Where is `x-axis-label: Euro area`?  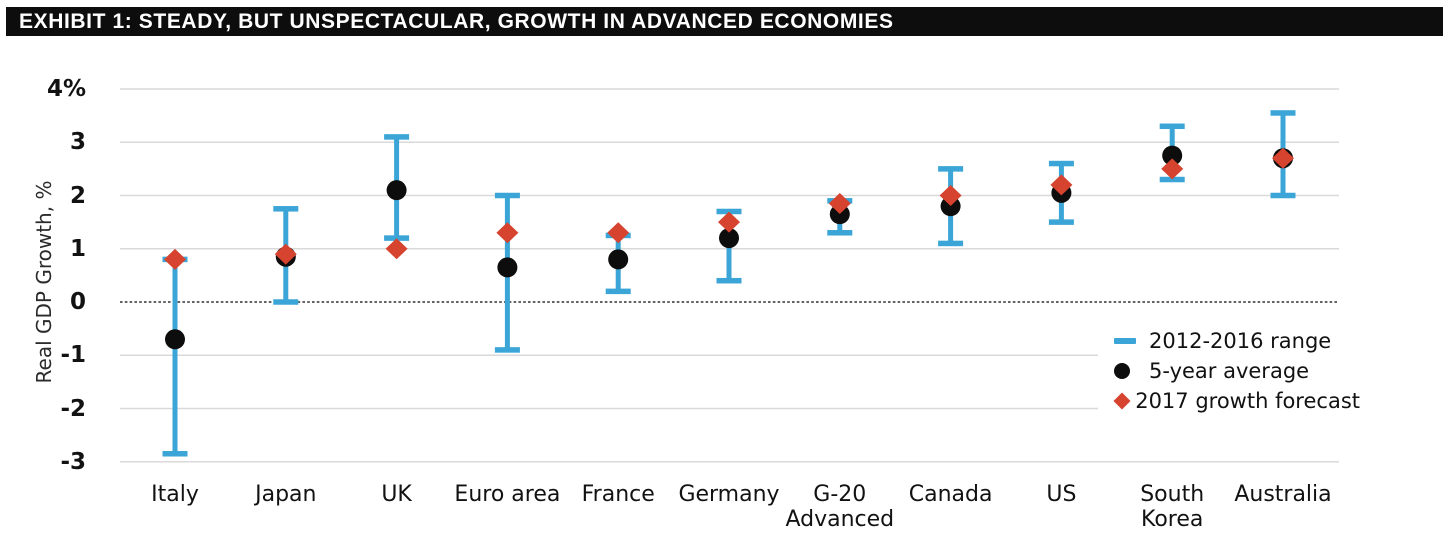
x-axis-label: Euro area is located at coordinates (507, 494).